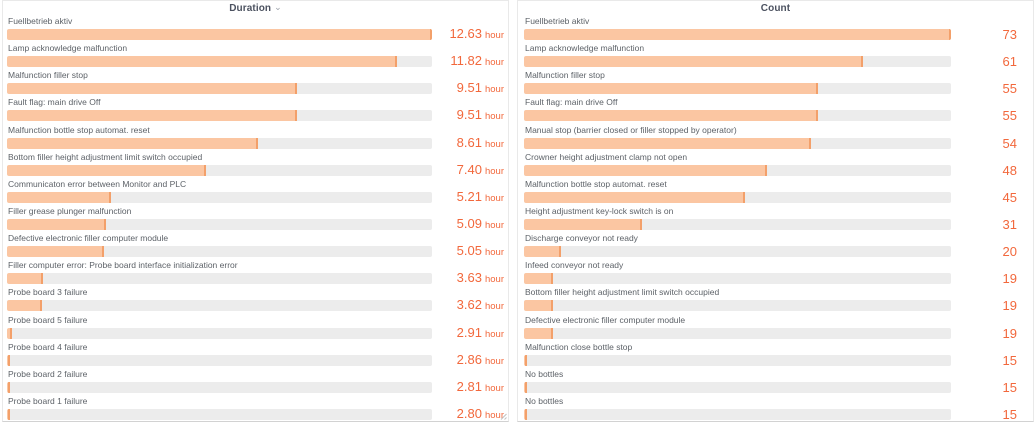  Describe the element at coordinates (256, 354) in the screenshot. I see `fault-row: Probe board 4 failure 2.86 hour` at that location.